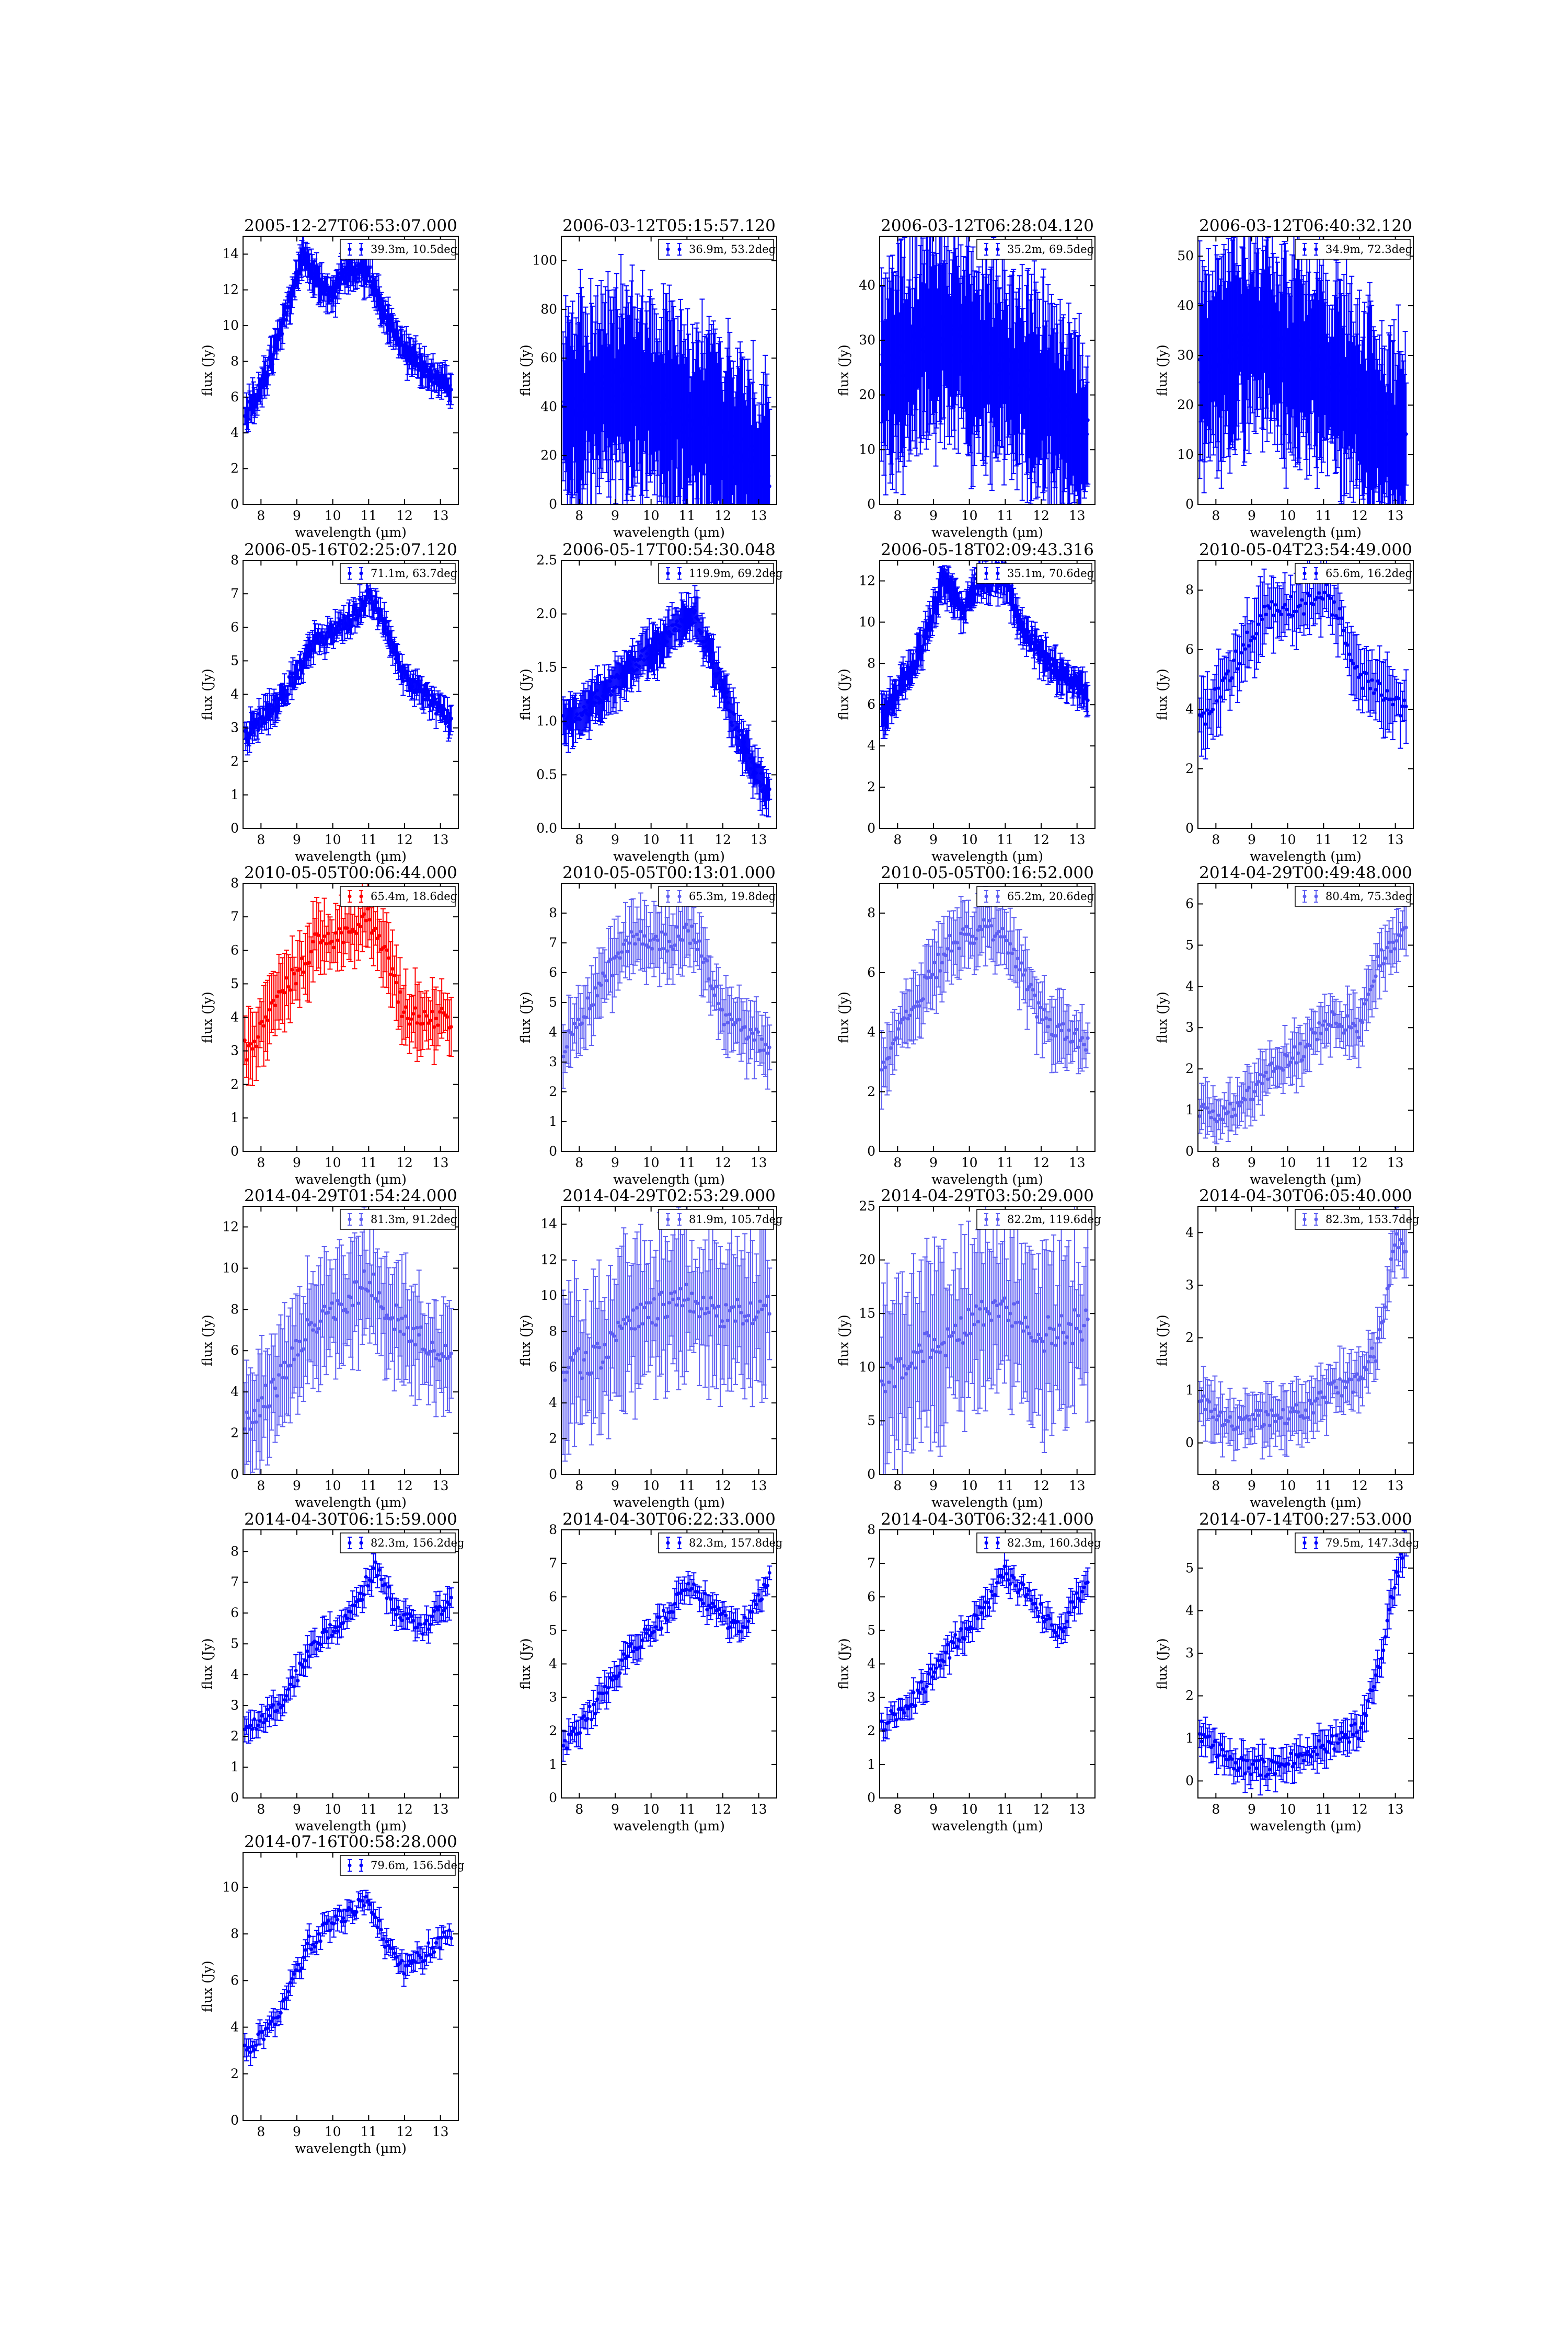  I want to click on legend-label: 119.9m, 69.2deg, so click(735, 573).